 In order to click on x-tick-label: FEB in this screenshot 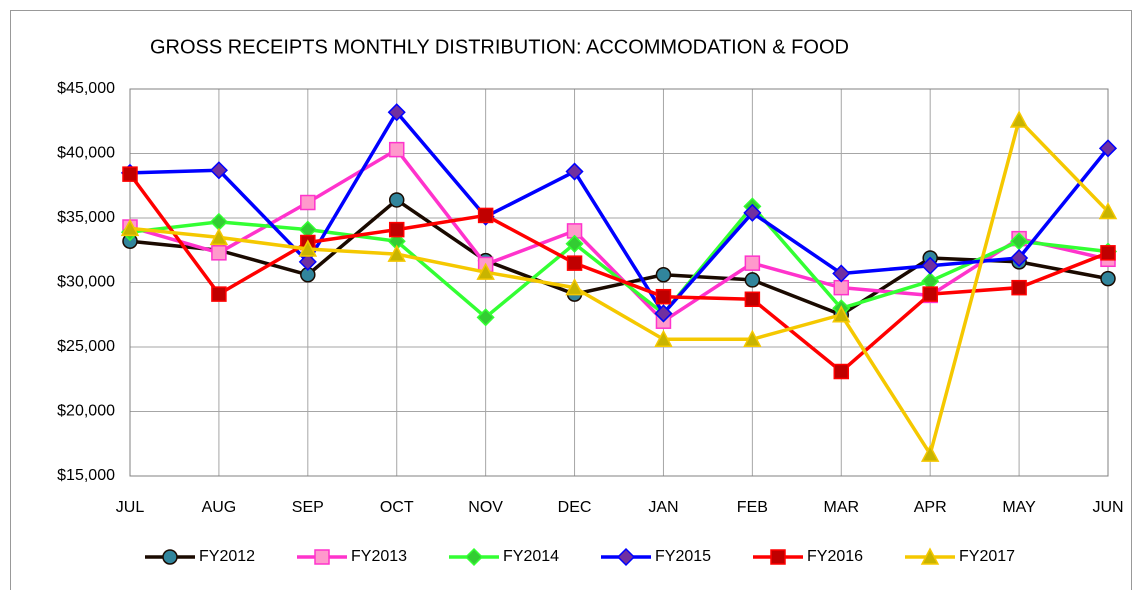, I will do `click(752, 507)`.